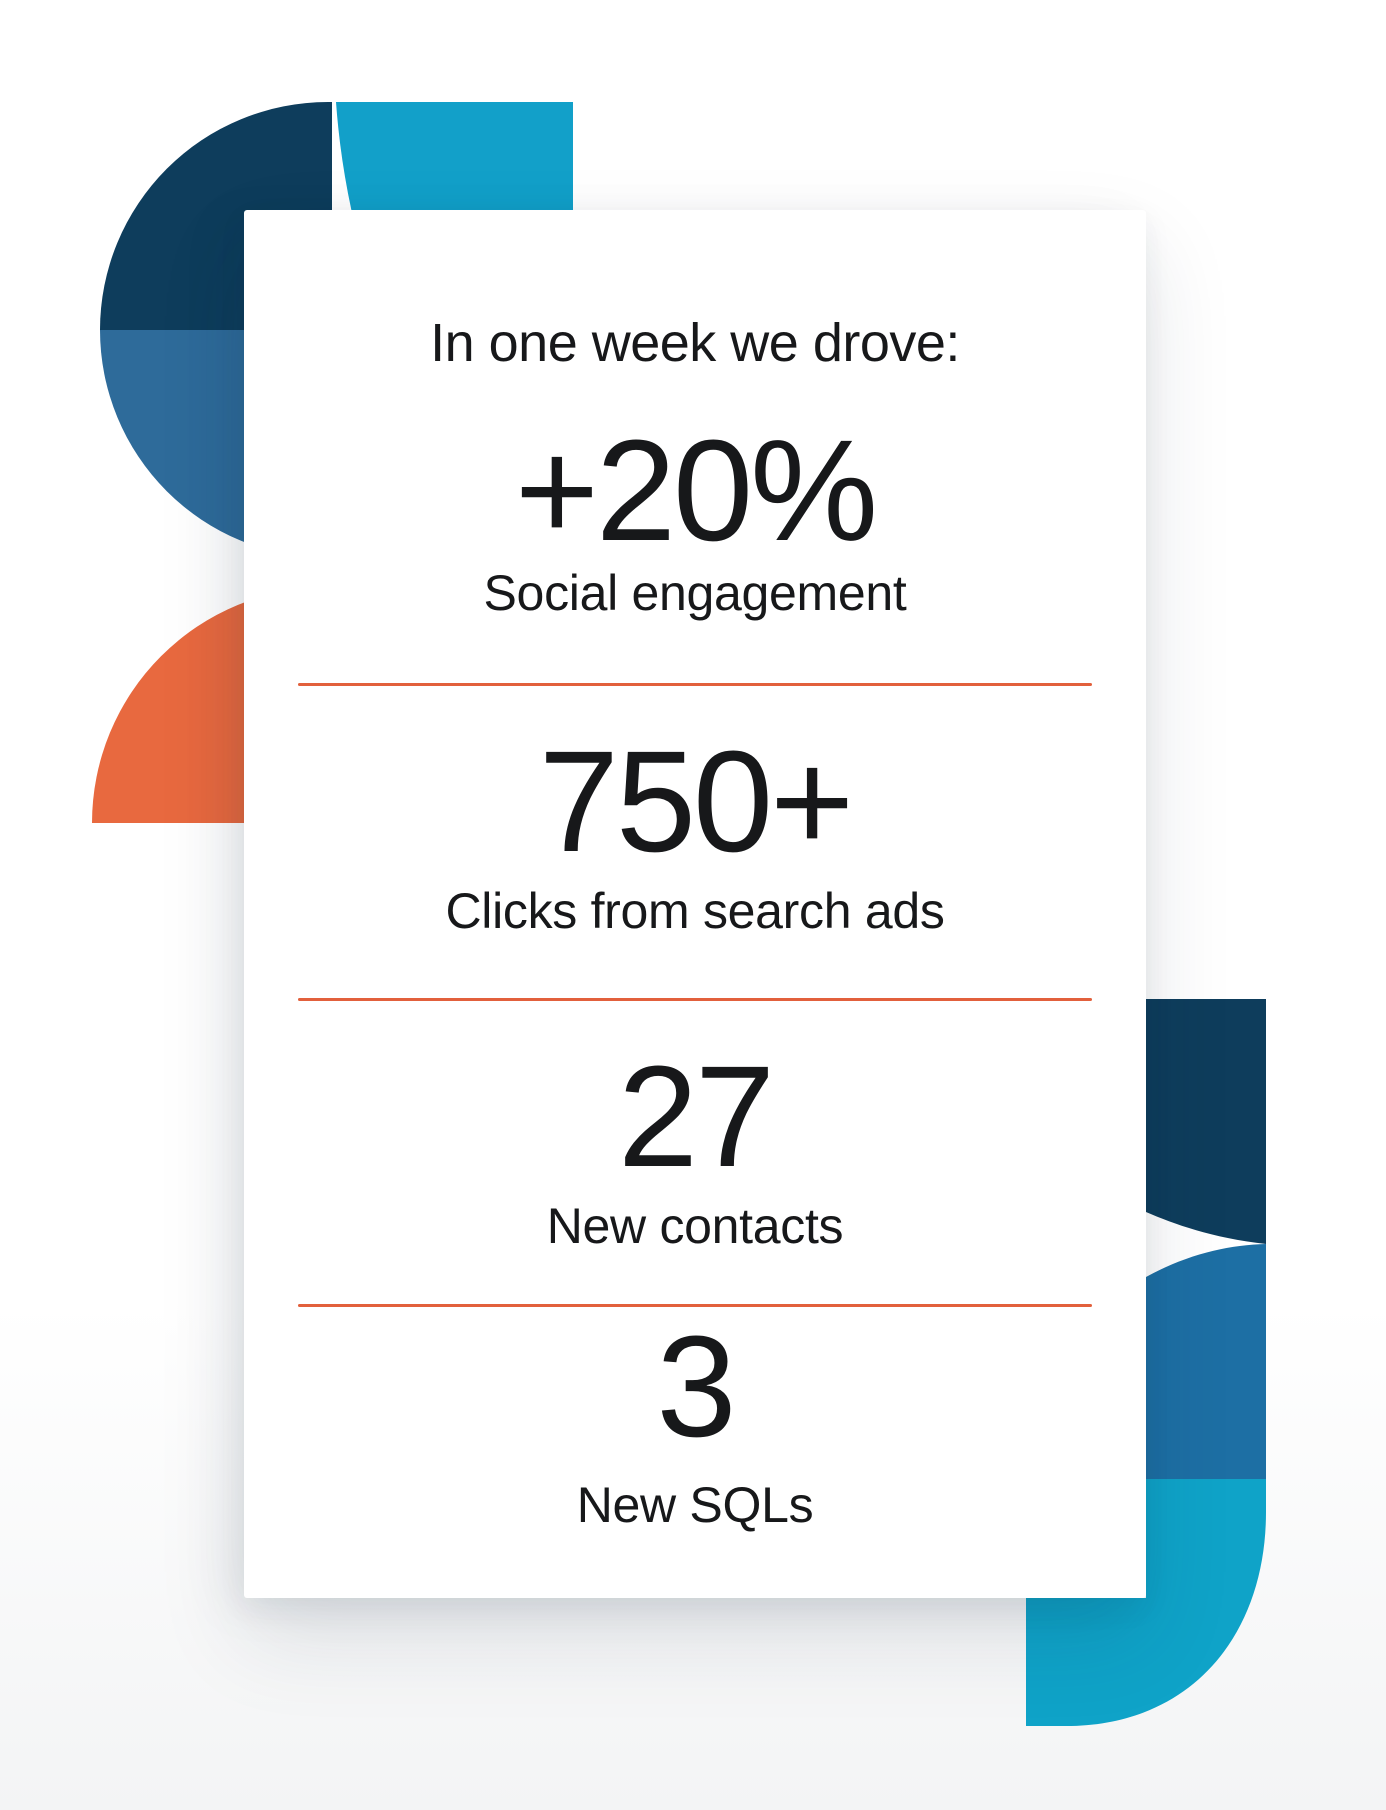 The width and height of the screenshot is (1386, 1810). I want to click on metric-value-search-ad-clicks: 750+, so click(696, 801).